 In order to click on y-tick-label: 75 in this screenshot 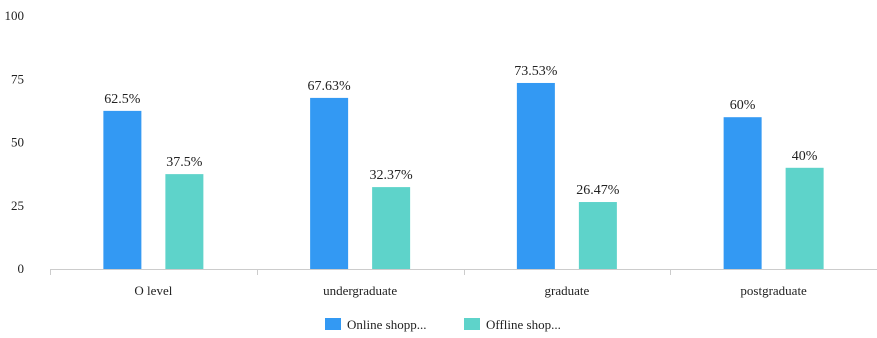, I will do `click(17, 78)`.